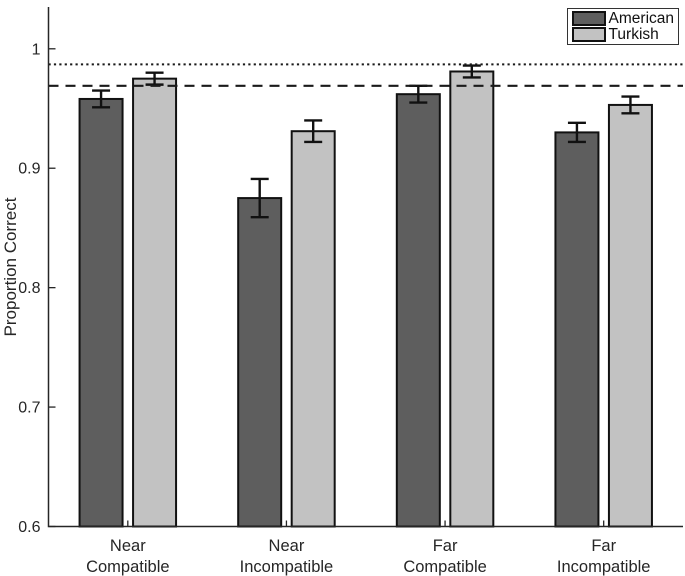  Describe the element at coordinates (29, 288) in the screenshot. I see `y-tick-label: 0.8` at that location.